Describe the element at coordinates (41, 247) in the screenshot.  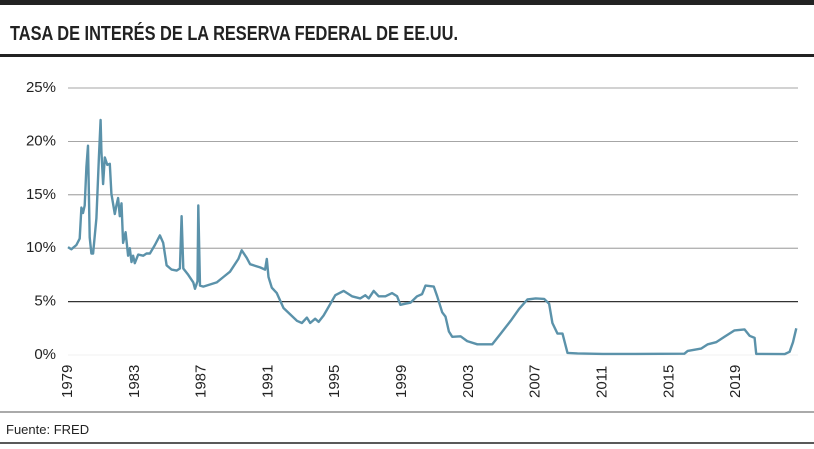
I see `y-tick-label: 10%` at that location.